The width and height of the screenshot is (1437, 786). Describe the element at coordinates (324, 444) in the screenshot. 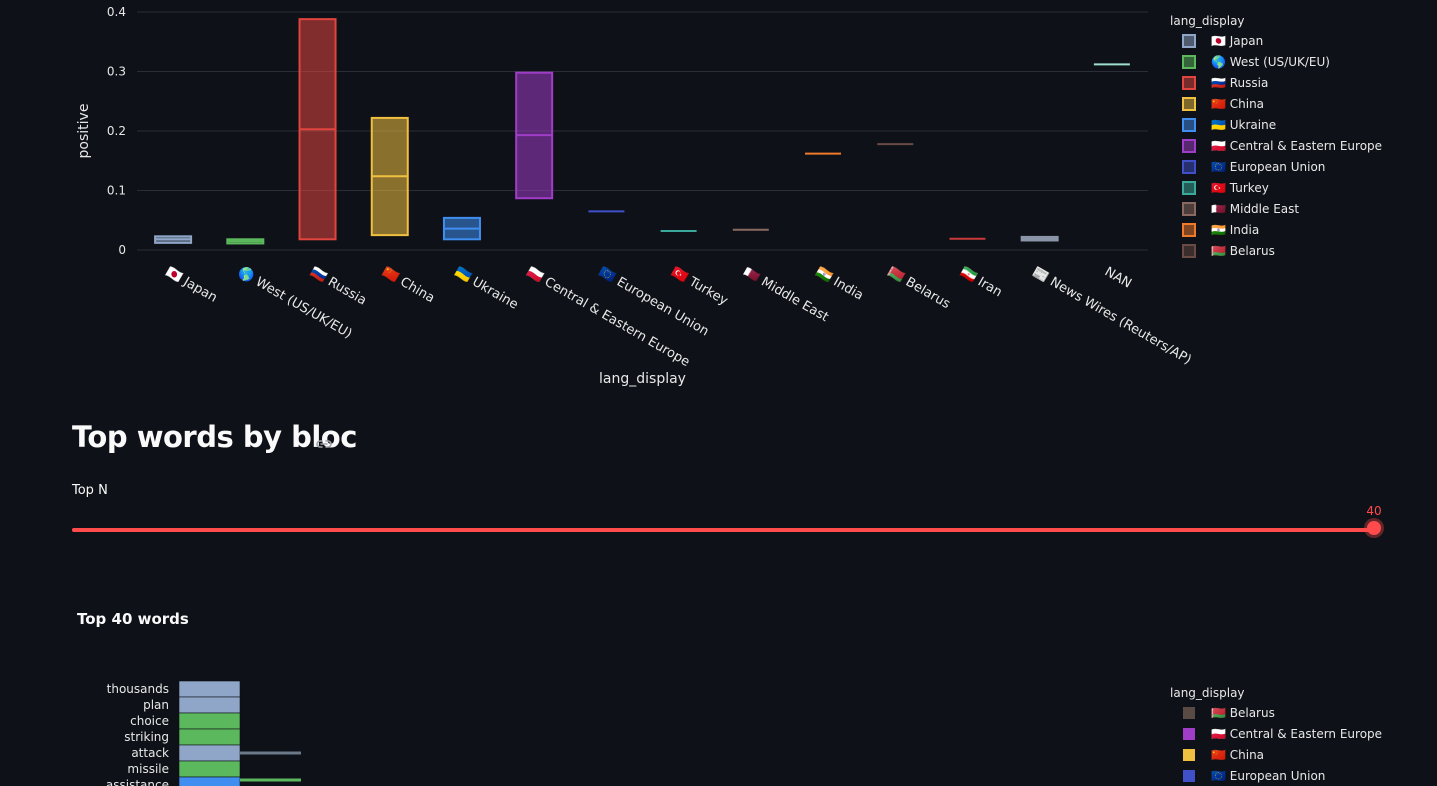

I see `link-icon` at that location.